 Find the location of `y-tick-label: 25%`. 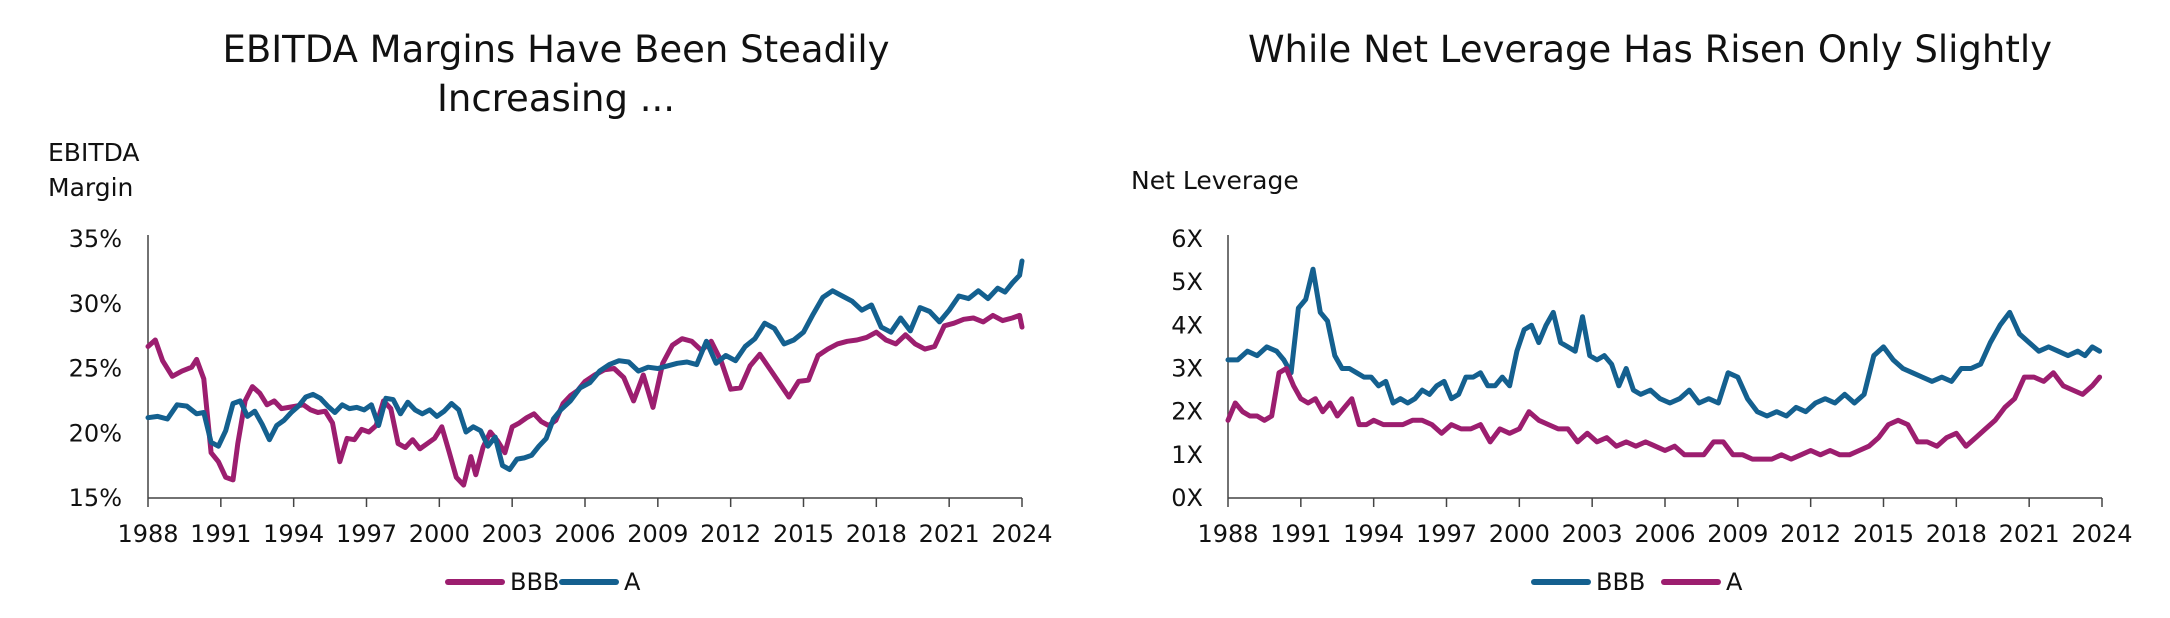

y-tick-label: 25% is located at coordinates (95, 369).